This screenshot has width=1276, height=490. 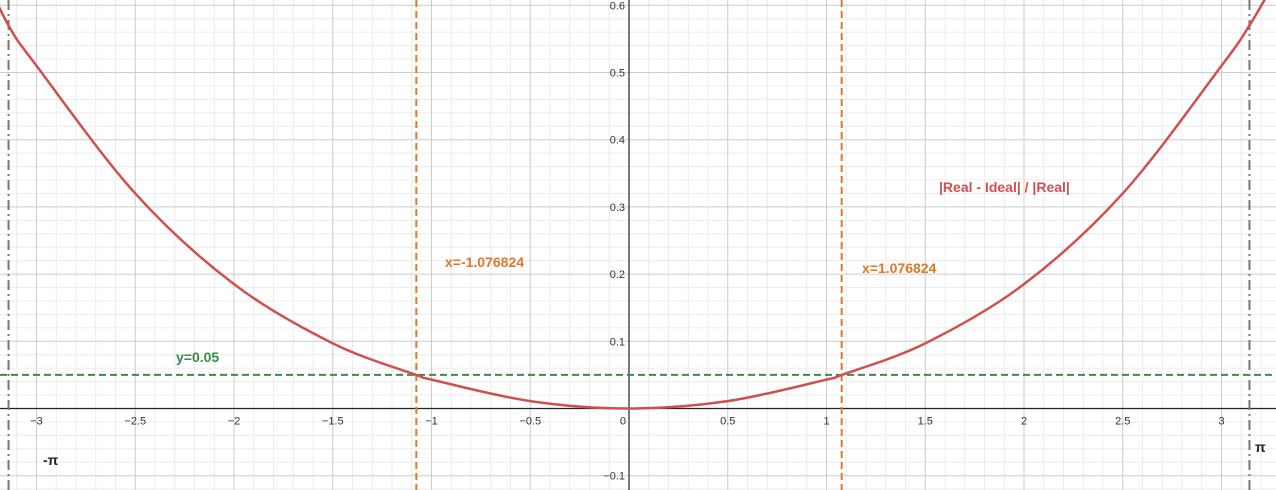 What do you see at coordinates (617, 342) in the screenshot?
I see `y-tick-label: 0.1` at bounding box center [617, 342].